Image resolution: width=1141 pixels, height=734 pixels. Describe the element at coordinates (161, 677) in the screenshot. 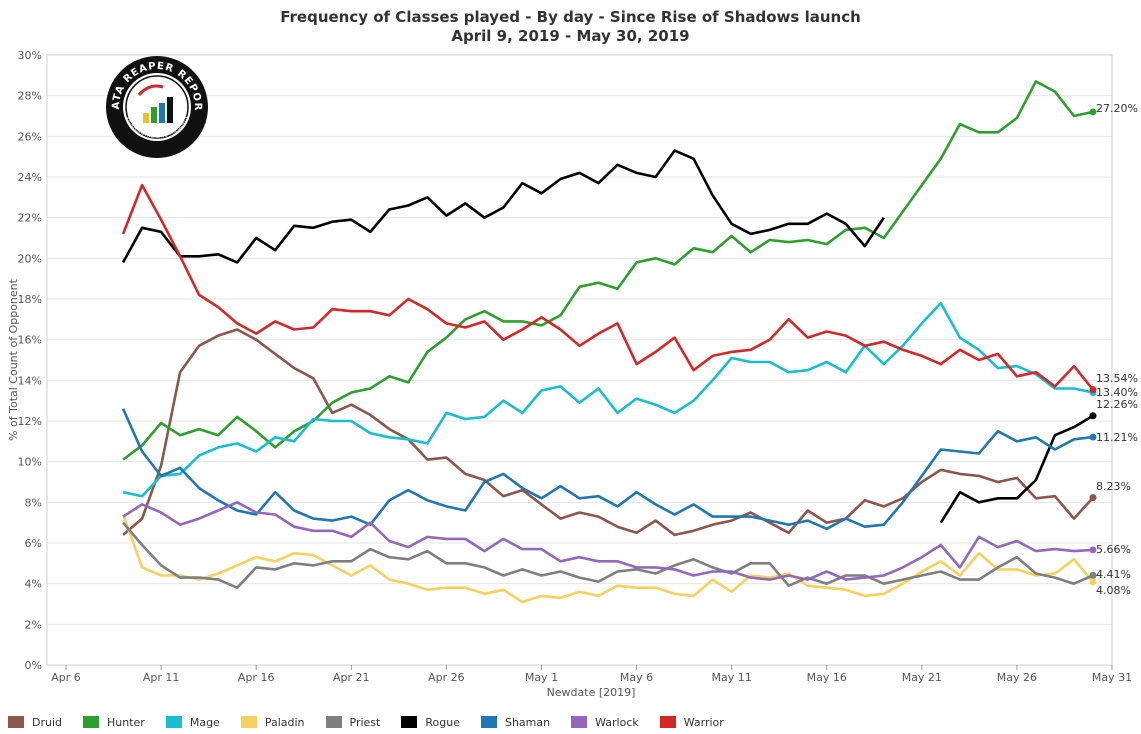

I see `x-tick-label: Apr 11` at that location.